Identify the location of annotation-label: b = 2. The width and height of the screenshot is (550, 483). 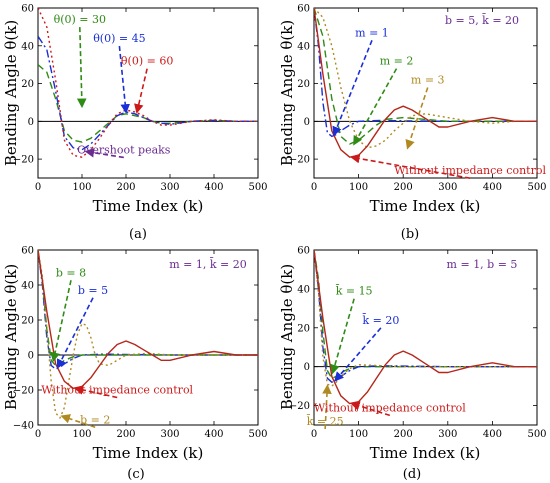
(95, 419).